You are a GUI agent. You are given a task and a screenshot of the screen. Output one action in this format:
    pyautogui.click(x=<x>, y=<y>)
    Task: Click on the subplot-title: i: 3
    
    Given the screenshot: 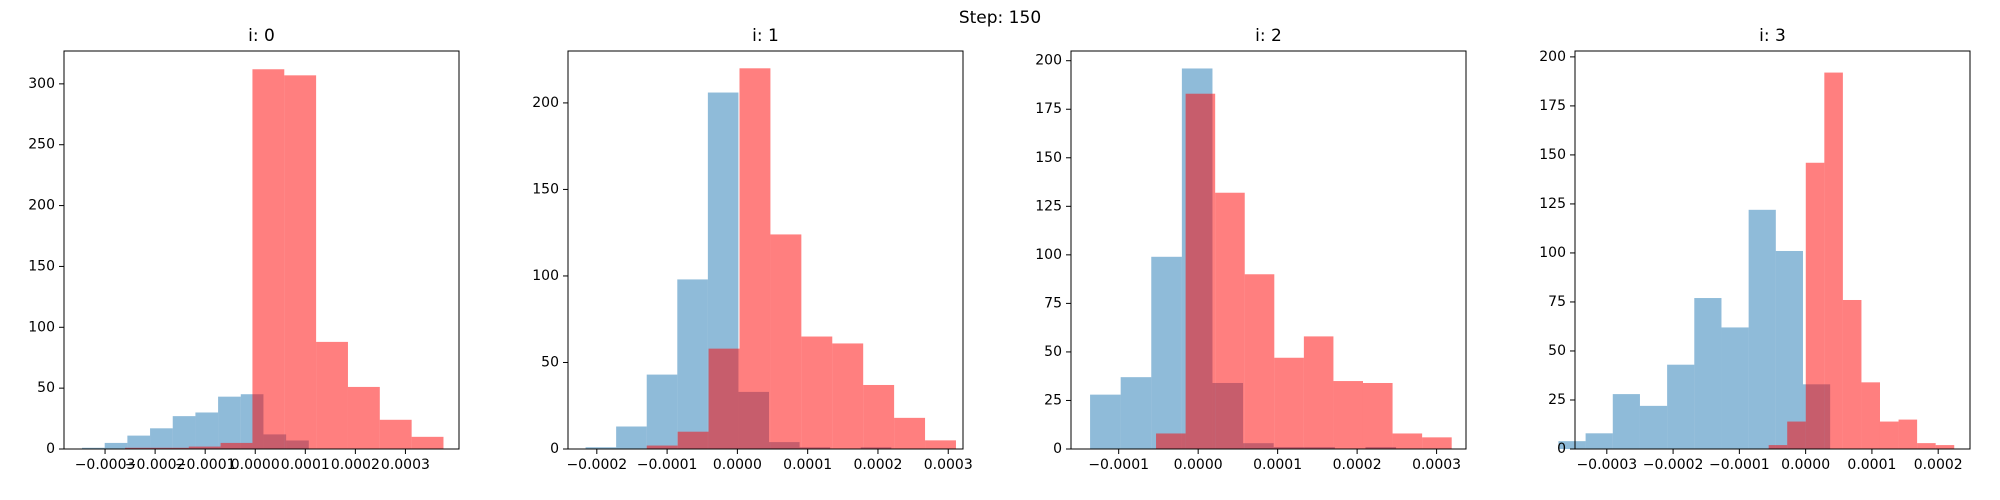 What is the action you would take?
    pyautogui.click(x=1772, y=36)
    